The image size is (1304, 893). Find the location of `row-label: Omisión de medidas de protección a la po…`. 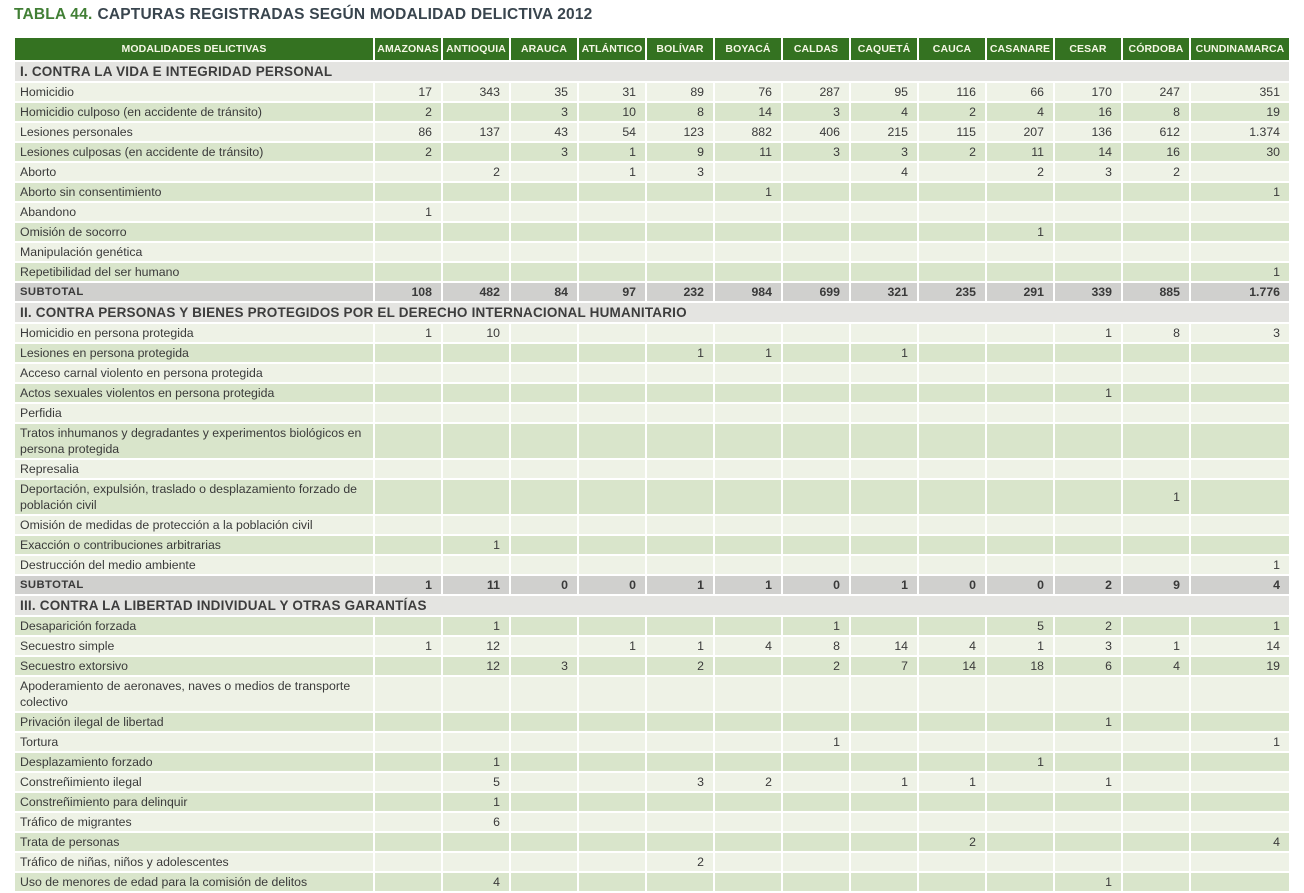

row-label: Omisión de medidas de protección a la po… is located at coordinates (194, 525).